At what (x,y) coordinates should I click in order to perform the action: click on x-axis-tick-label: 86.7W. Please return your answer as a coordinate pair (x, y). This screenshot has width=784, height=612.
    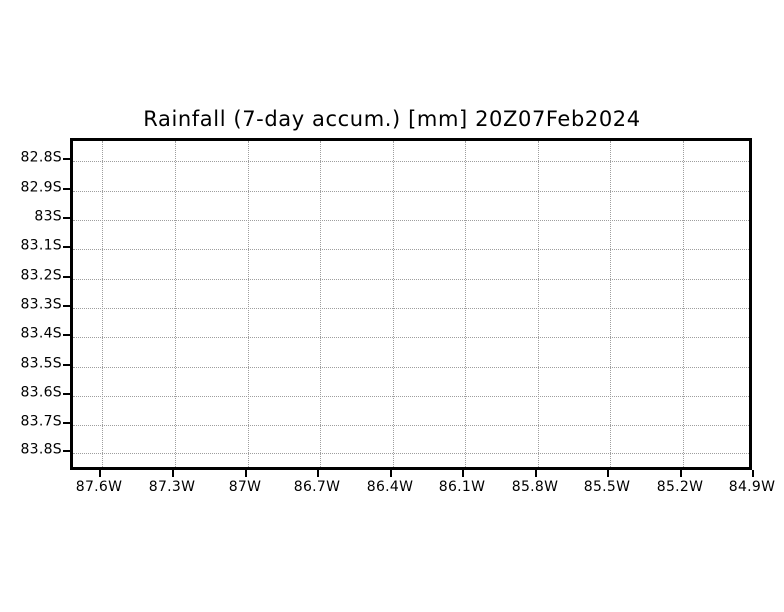
    Looking at the image, I should click on (317, 487).